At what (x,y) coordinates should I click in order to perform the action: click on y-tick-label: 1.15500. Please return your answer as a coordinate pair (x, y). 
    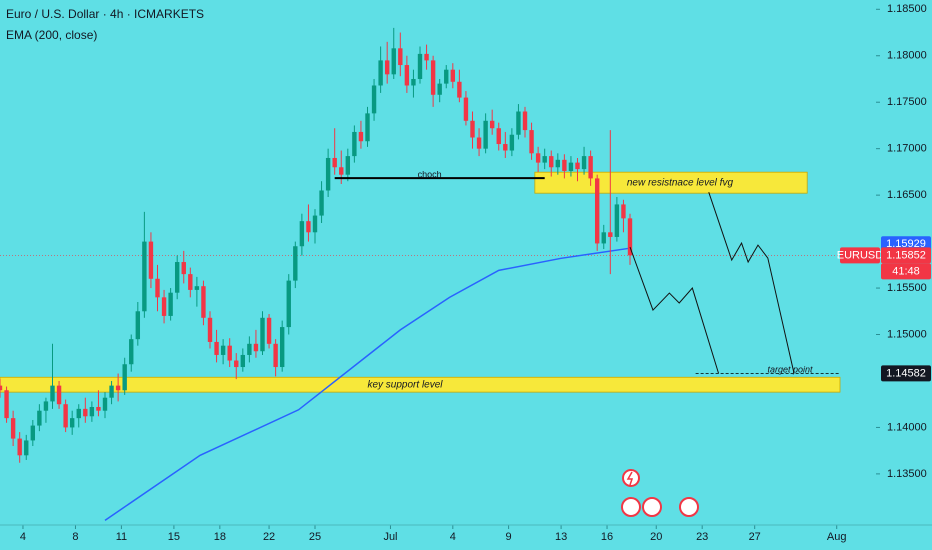
    Looking at the image, I should click on (907, 288).